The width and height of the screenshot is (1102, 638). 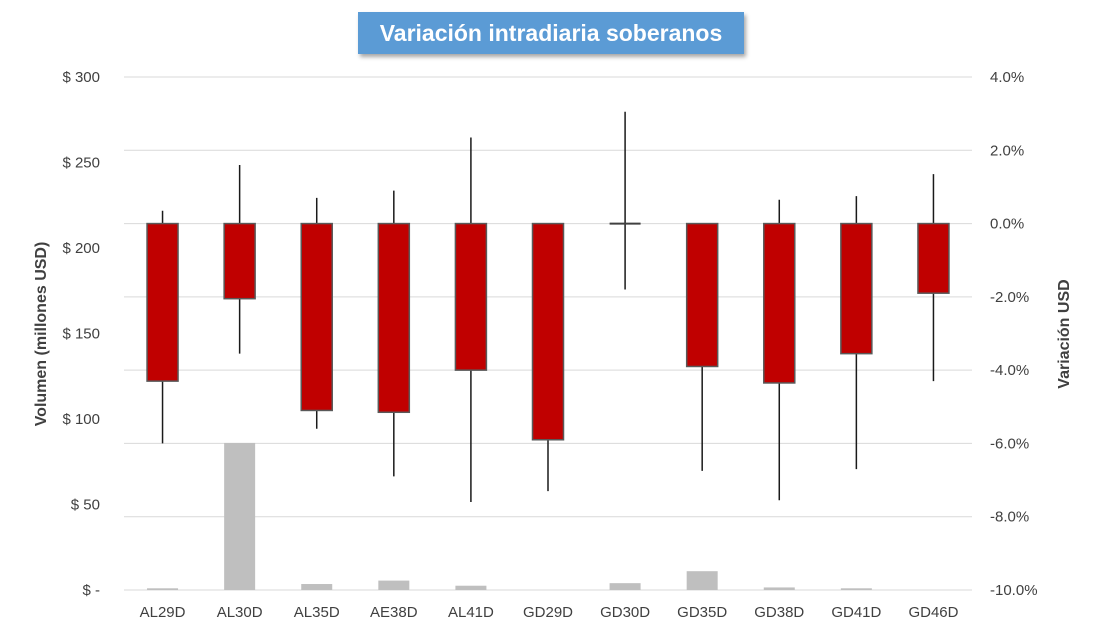 What do you see at coordinates (81, 77) in the screenshot?
I see `left-tick-label: $ 300` at bounding box center [81, 77].